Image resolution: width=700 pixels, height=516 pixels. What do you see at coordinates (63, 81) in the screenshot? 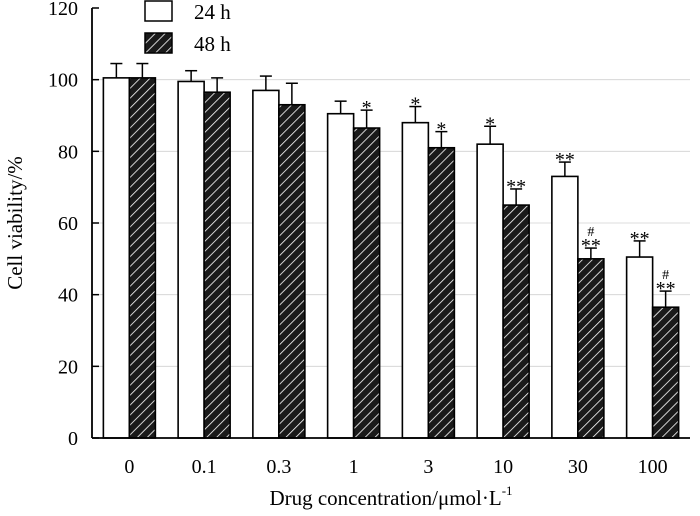
I see `y-tick-label: 100` at bounding box center [63, 81].